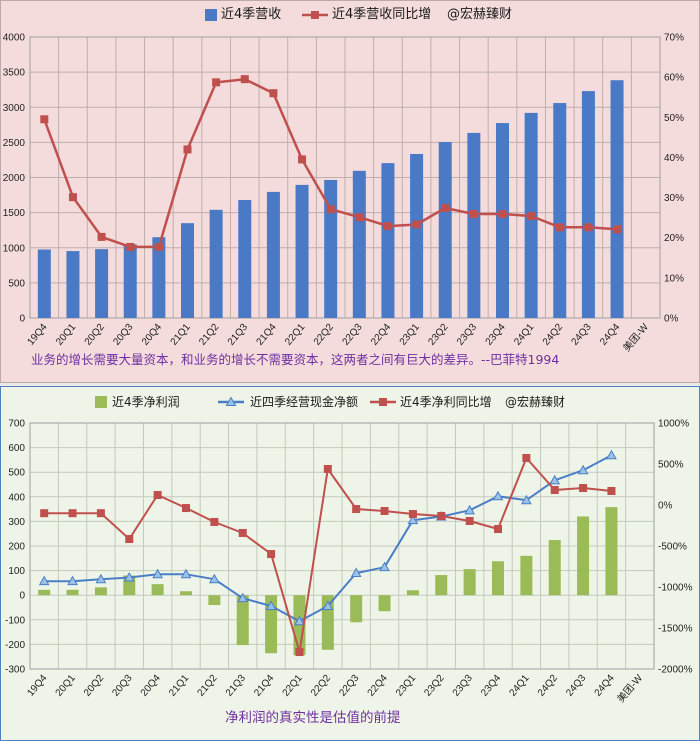 The image size is (700, 741). Describe the element at coordinates (16, 473) in the screenshot. I see `left-axis-tick-label: 500` at that location.